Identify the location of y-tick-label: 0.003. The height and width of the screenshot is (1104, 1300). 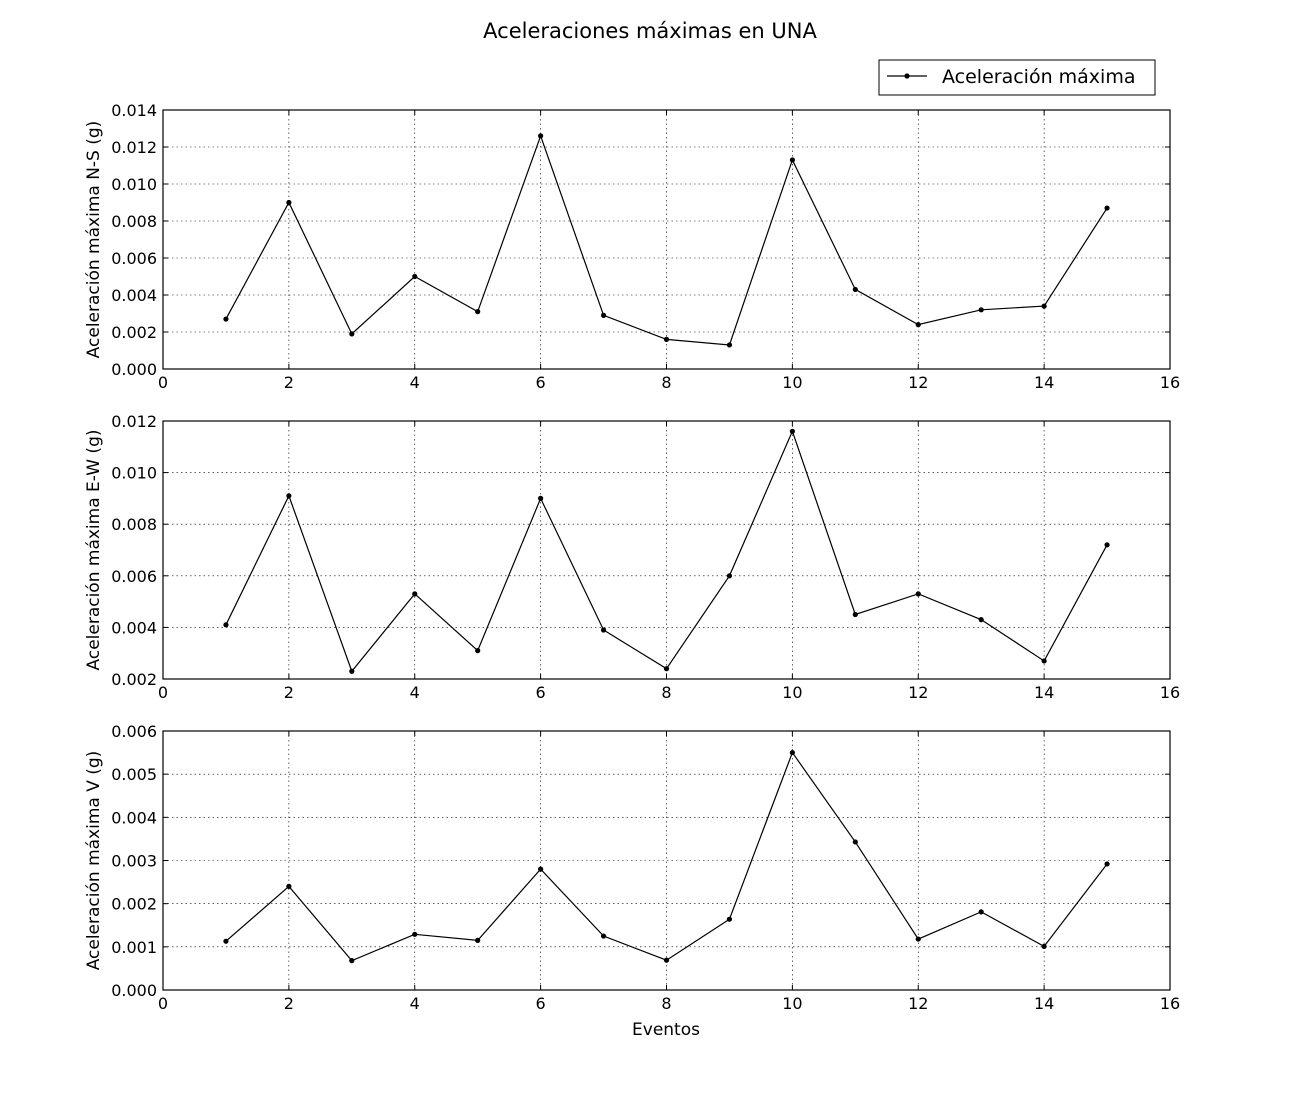
(134, 861).